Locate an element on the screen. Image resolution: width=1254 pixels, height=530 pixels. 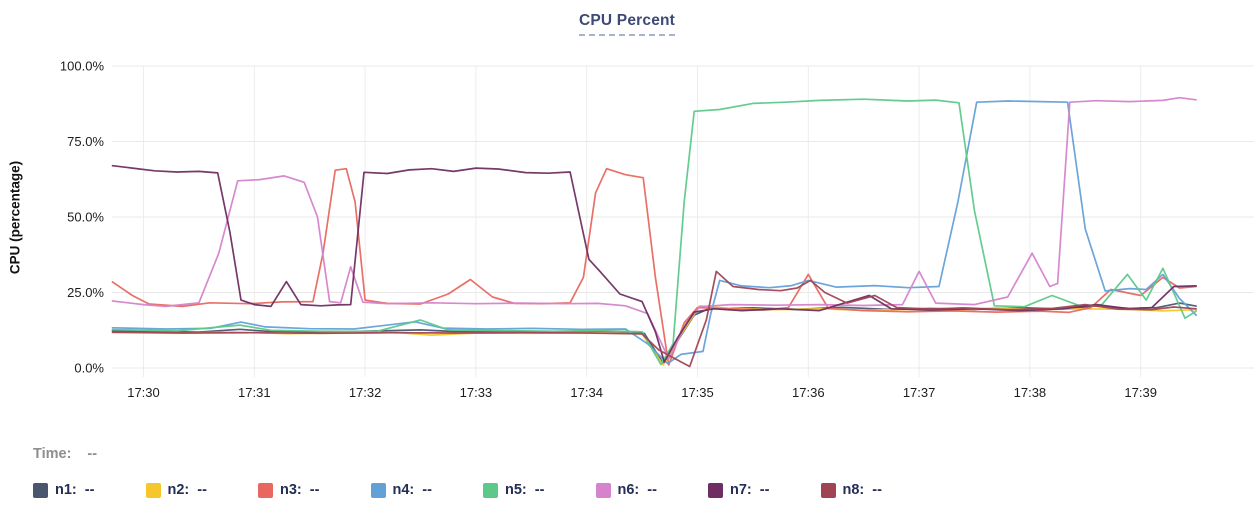
y-tick-label: 100.0% is located at coordinates (82, 66).